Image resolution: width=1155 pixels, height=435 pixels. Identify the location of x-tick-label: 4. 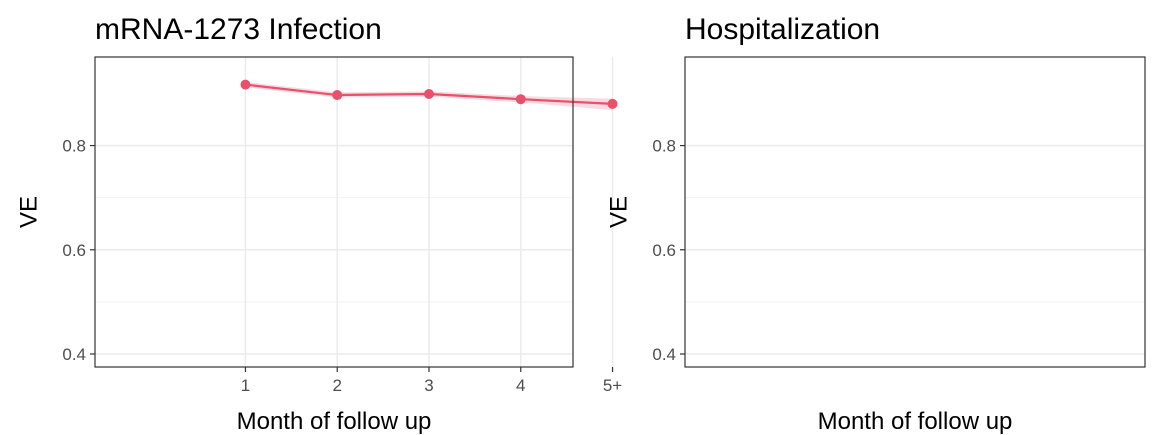
(520, 385).